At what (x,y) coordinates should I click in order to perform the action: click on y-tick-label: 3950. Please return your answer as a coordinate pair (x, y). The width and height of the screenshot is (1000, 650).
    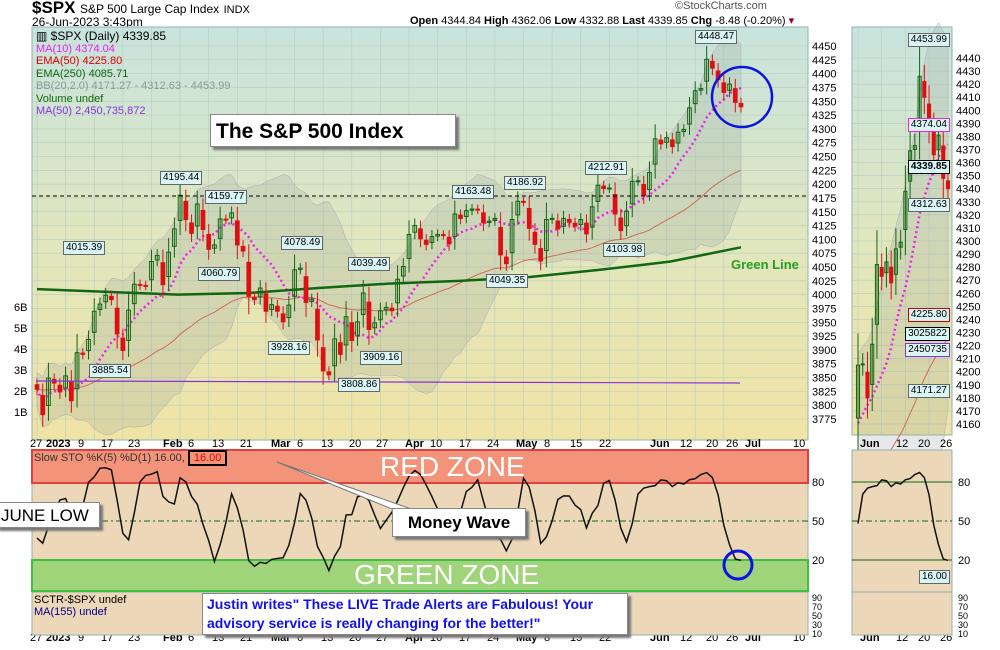
    Looking at the image, I should click on (824, 323).